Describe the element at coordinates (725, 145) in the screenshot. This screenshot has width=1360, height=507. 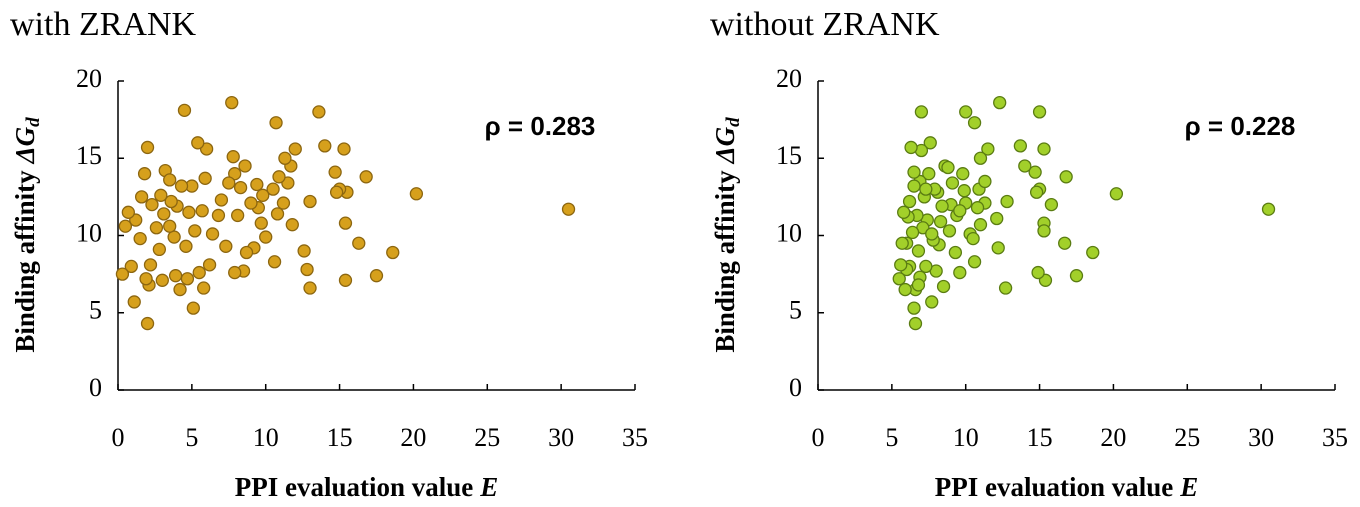
I see `y-label-symbol: ΔG` at that location.